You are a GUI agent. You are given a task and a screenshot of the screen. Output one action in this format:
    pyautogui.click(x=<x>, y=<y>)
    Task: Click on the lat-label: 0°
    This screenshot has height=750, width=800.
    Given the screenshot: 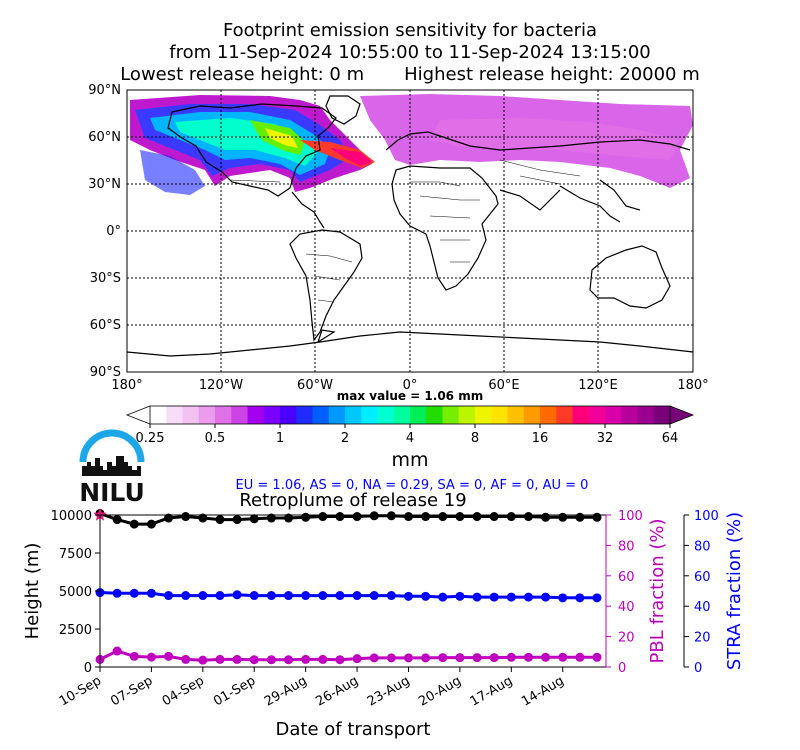 What is the action you would take?
    pyautogui.click(x=113, y=231)
    